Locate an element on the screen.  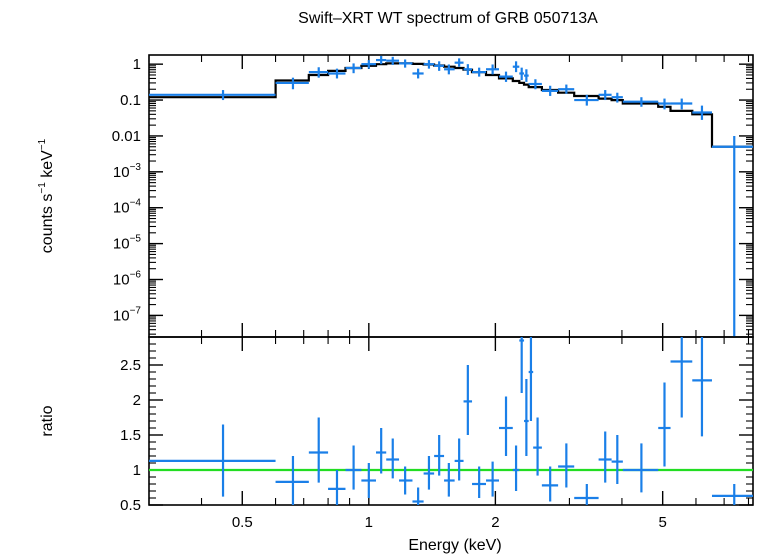
chart-title: Swift–XRT WT spectrum of GRB 050713A is located at coordinates (448, 18).